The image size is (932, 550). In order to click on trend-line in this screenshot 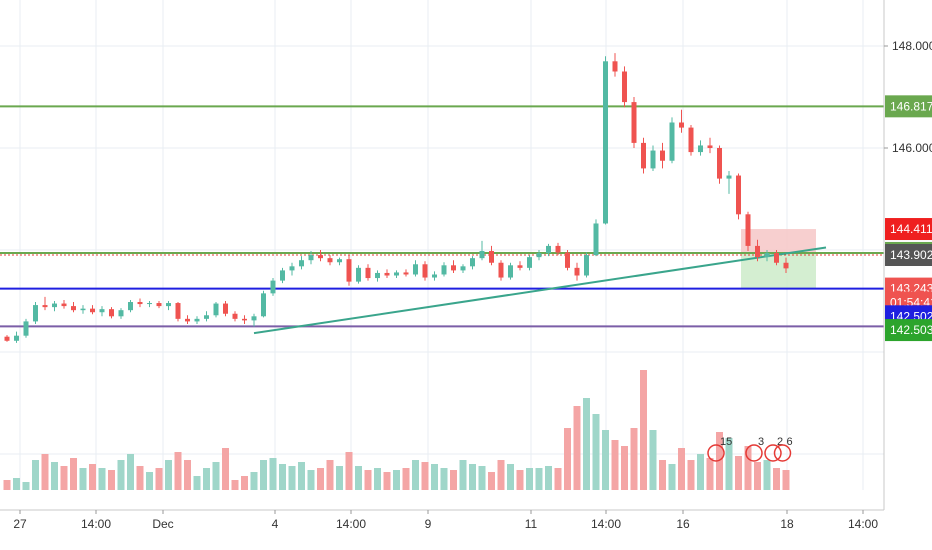, I will do `click(540, 290)`.